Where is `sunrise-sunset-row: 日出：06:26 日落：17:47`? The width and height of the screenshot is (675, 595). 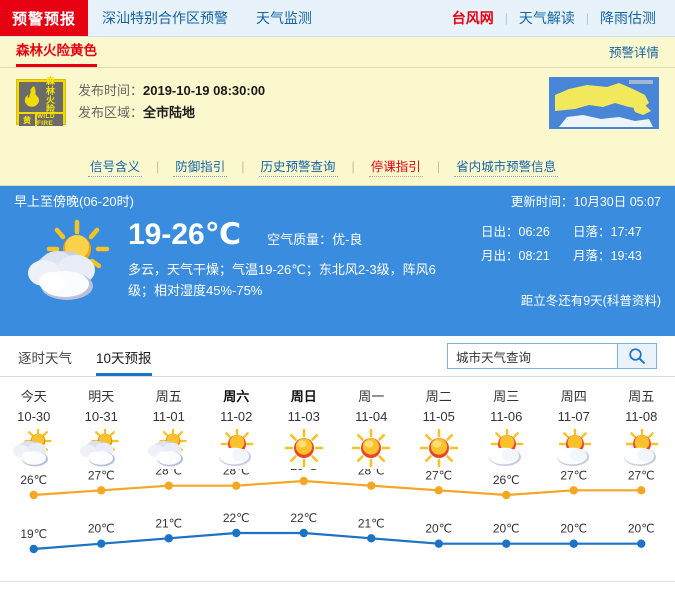
sunrise-sunset-row: 日出：06:26 日落：17:47 is located at coordinates (571, 232).